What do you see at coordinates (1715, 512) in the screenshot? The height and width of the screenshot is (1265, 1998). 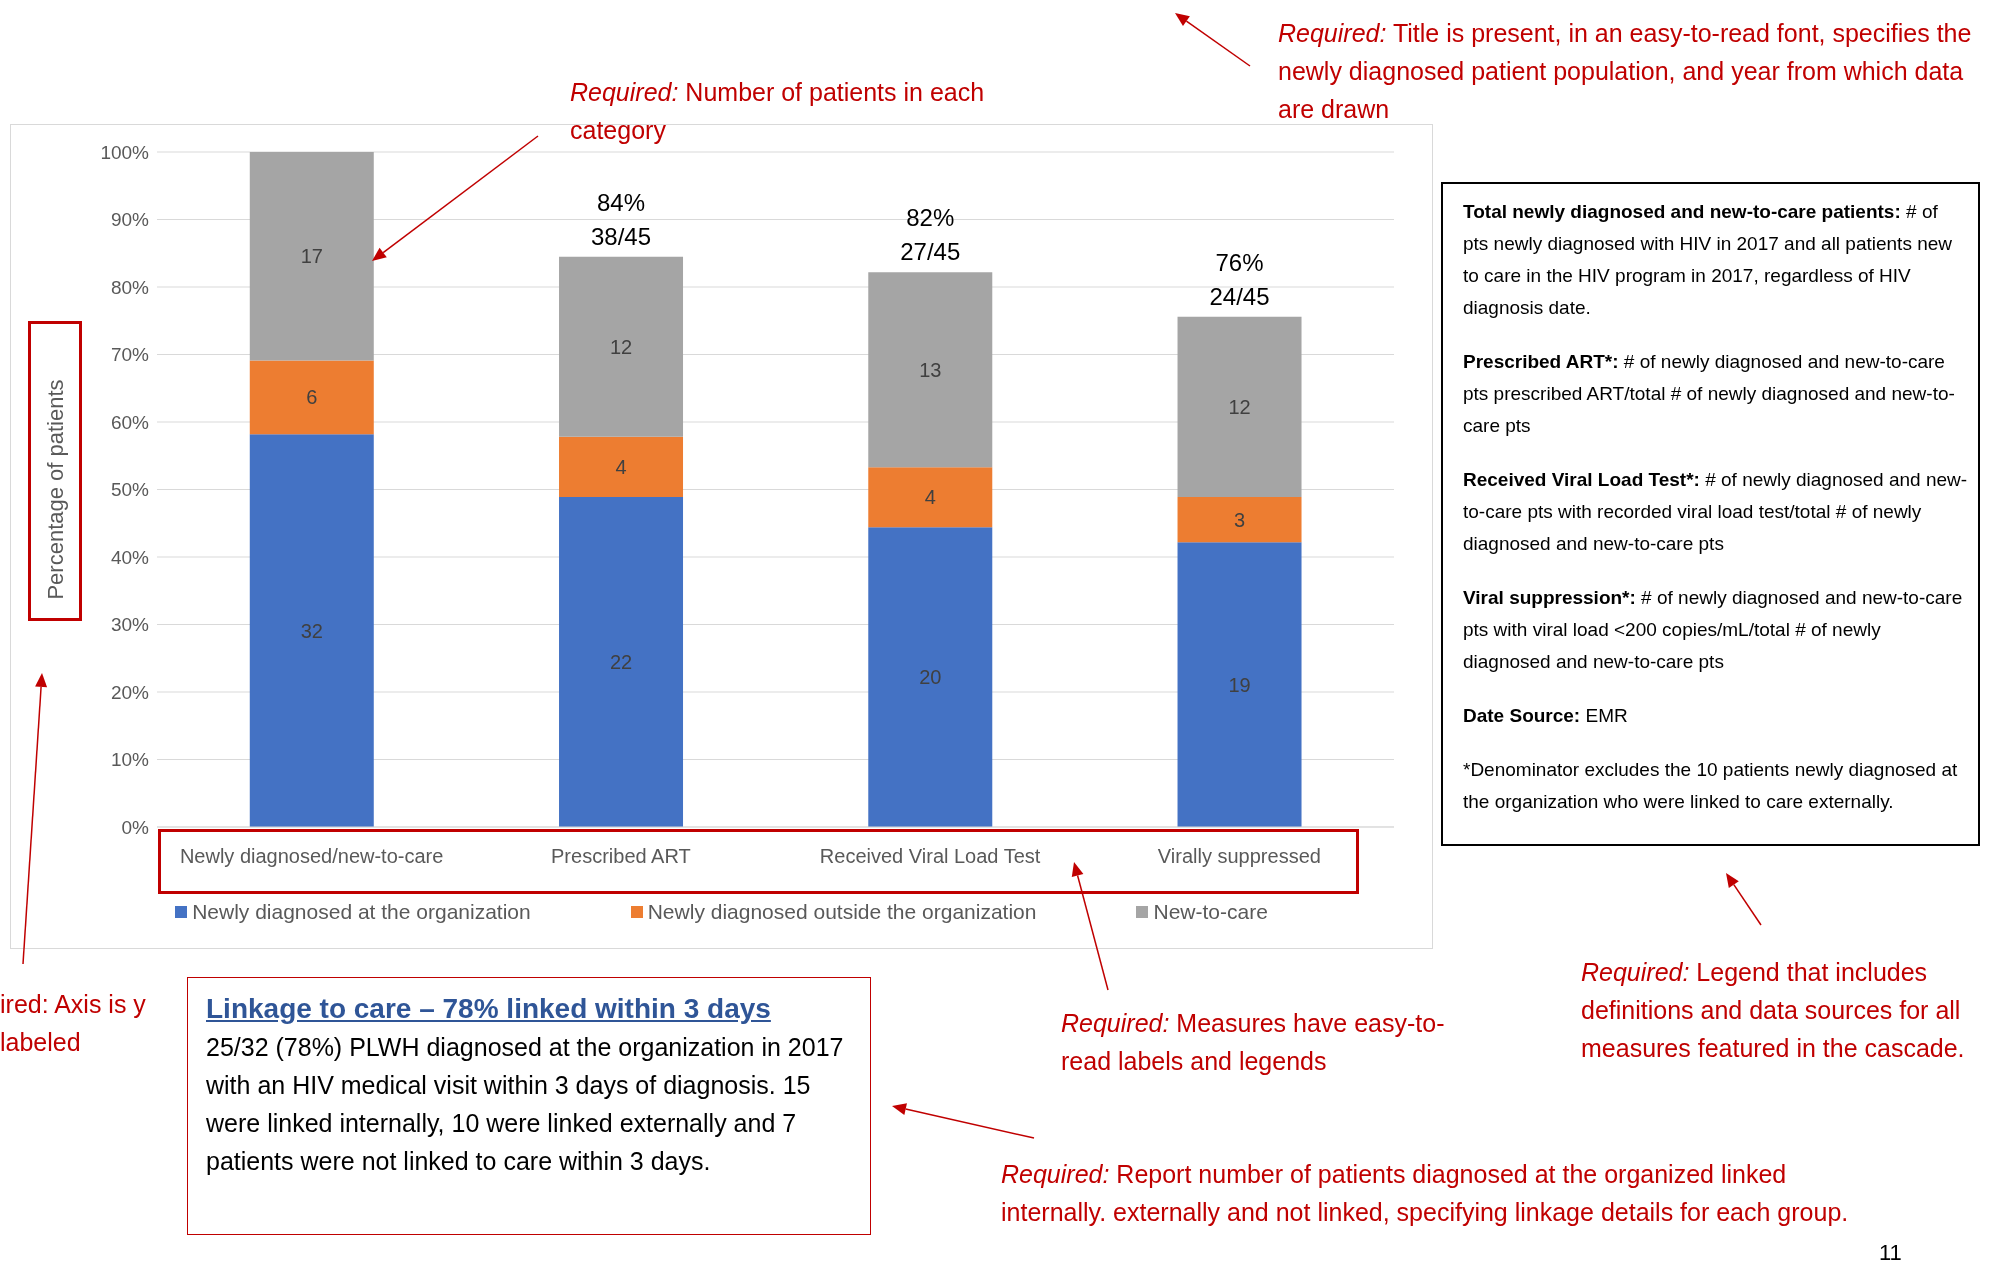 I see `text: Received Viral Load Test*: # of newly diagnosed and new-to-care pts with recorded viral load test/total # of newly diagnosed and new-to-care pts` at bounding box center [1715, 512].